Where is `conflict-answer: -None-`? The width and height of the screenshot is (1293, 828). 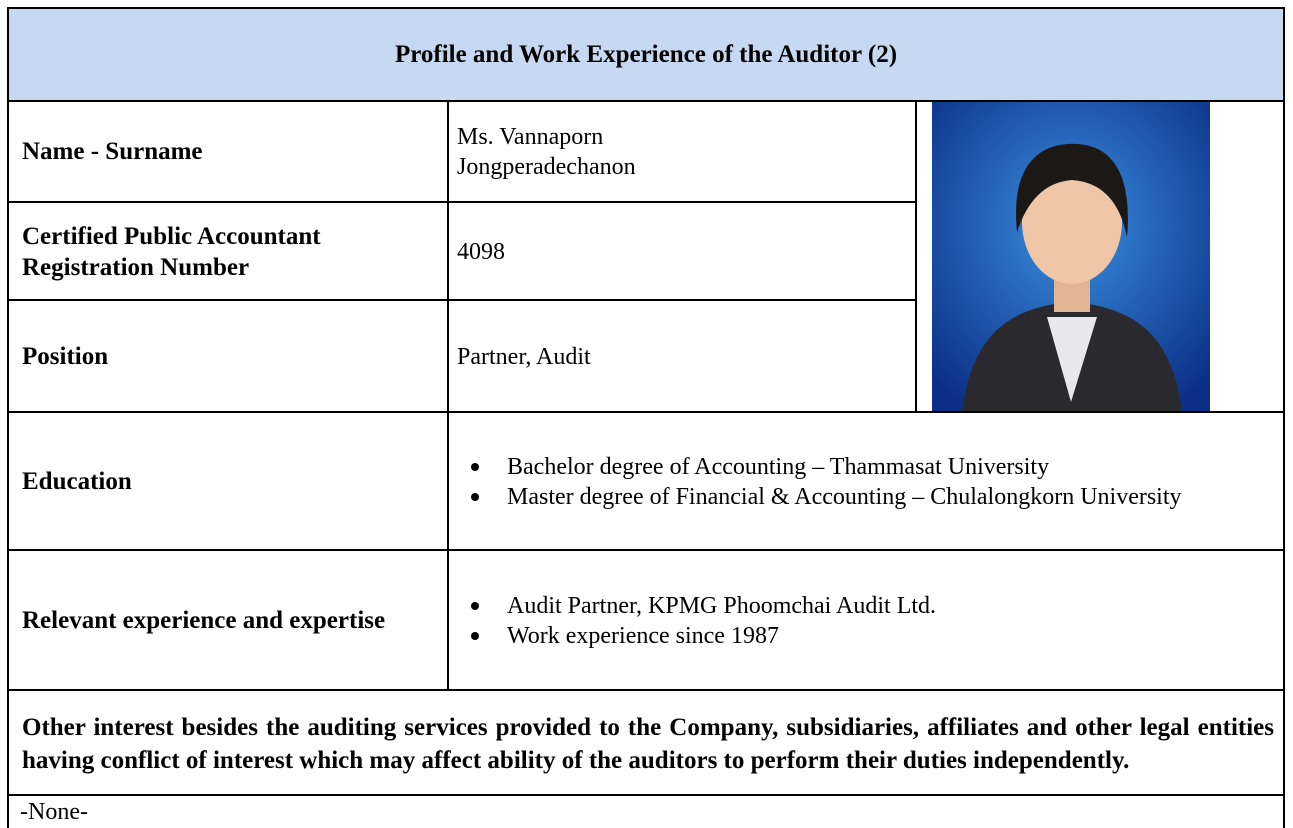
conflict-answer: -None- is located at coordinates (54, 812).